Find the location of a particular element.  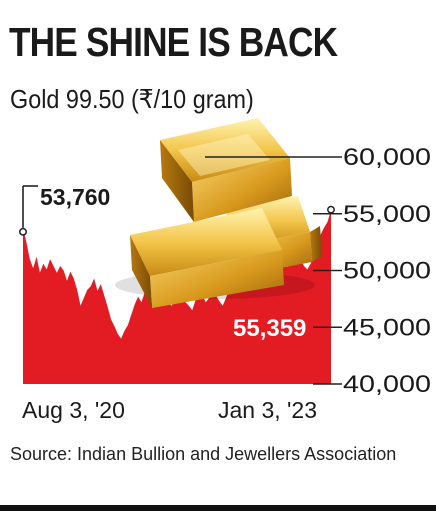

end-point-marker is located at coordinates (331, 209).